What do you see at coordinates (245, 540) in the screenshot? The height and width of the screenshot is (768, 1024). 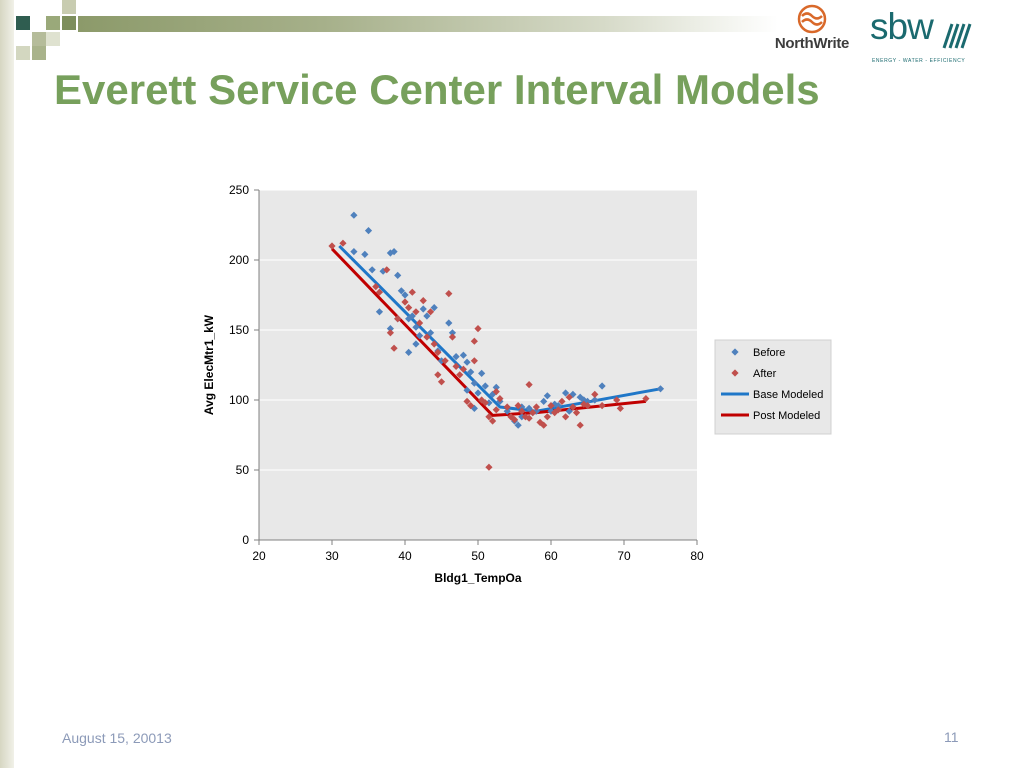 I see `y-tick-label: 0` at bounding box center [245, 540].